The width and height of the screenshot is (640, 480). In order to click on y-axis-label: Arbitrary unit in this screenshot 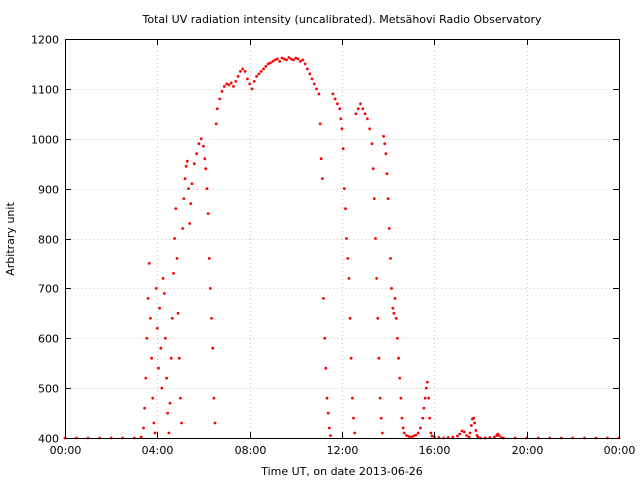, I will do `click(10, 239)`.